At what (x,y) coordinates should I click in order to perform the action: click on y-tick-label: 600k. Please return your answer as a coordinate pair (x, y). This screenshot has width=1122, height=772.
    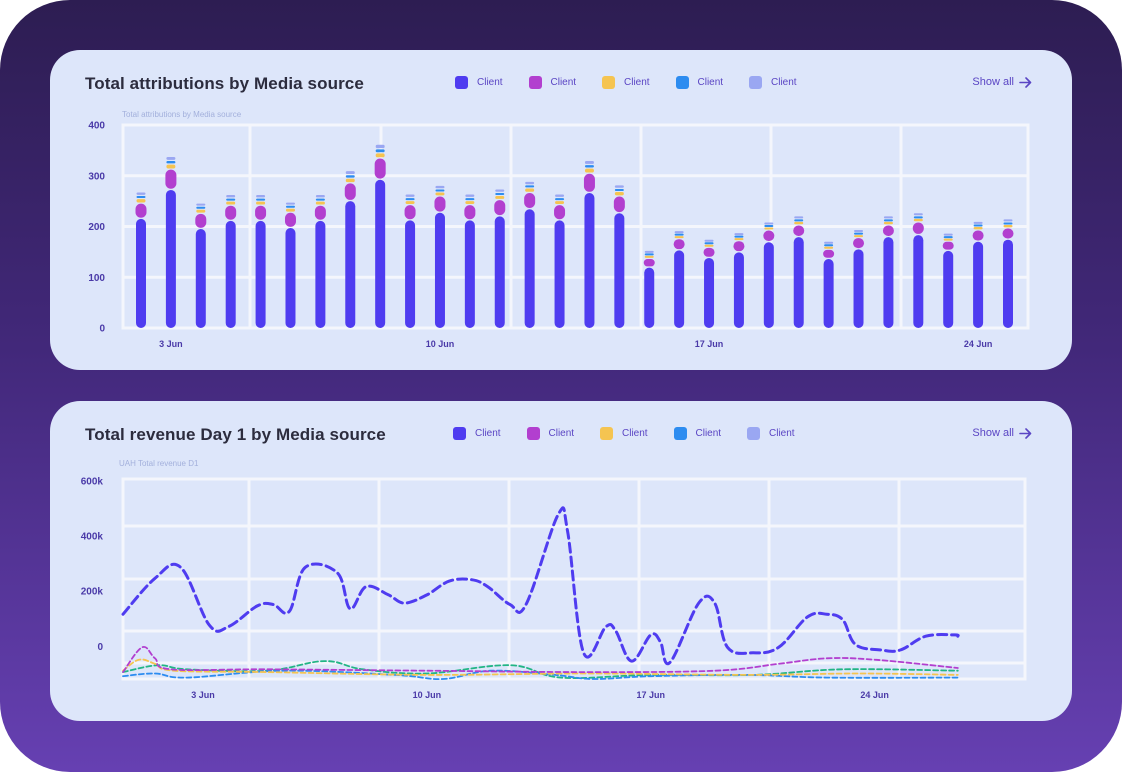
    Looking at the image, I should click on (92, 481).